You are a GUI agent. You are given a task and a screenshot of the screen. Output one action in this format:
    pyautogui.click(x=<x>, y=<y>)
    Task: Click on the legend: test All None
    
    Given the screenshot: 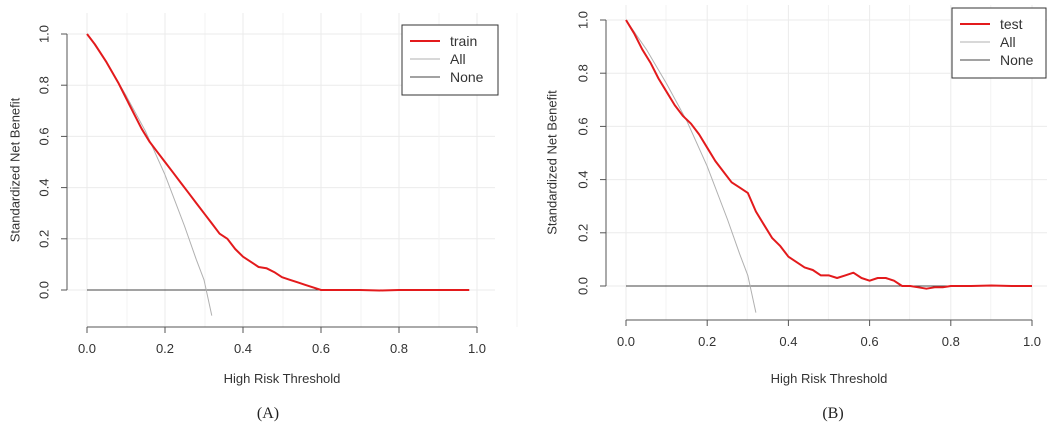 What is the action you would take?
    pyautogui.click(x=999, y=43)
    